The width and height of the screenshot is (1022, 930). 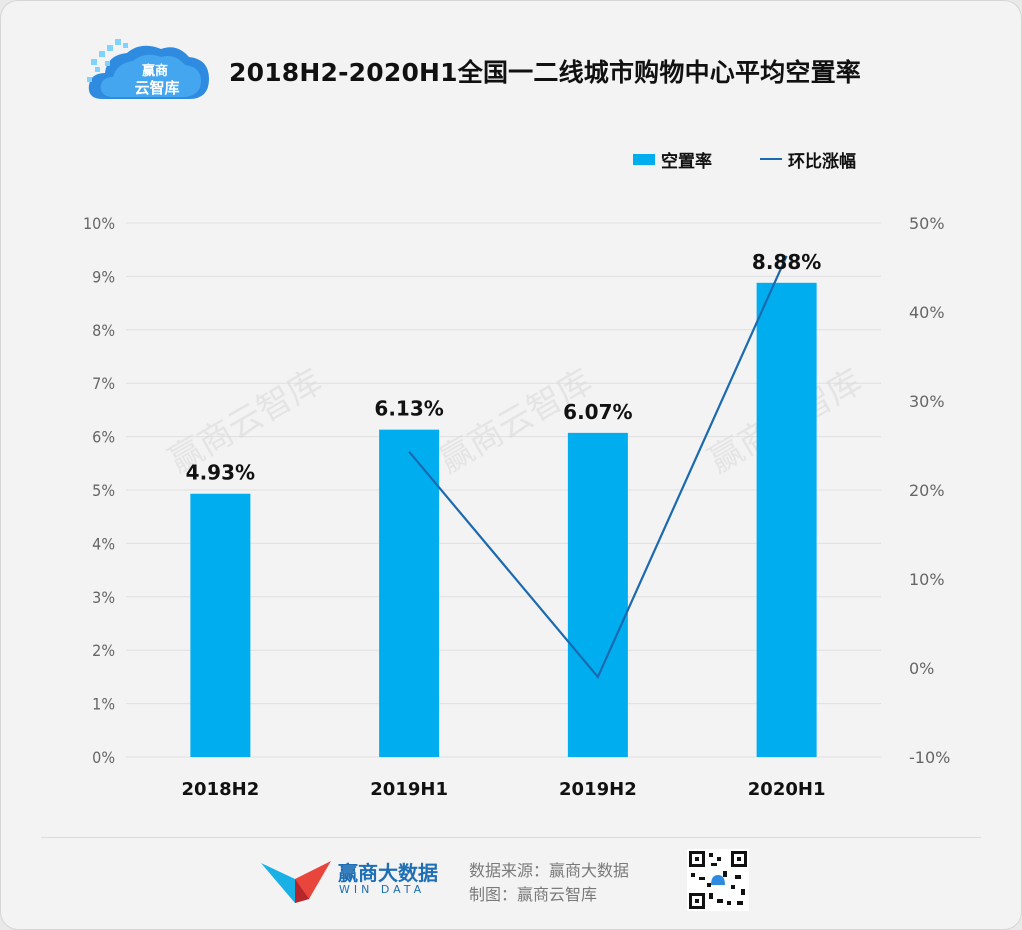 What do you see at coordinates (409, 789) in the screenshot?
I see `x-category-label: 2019H1` at bounding box center [409, 789].